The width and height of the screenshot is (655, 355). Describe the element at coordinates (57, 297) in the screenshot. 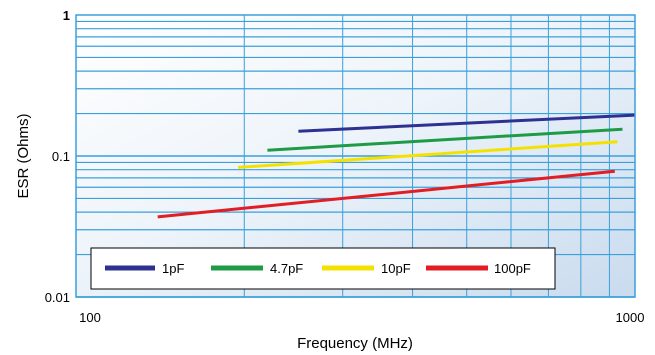

I see `y-tick-label: 0.01` at that location.